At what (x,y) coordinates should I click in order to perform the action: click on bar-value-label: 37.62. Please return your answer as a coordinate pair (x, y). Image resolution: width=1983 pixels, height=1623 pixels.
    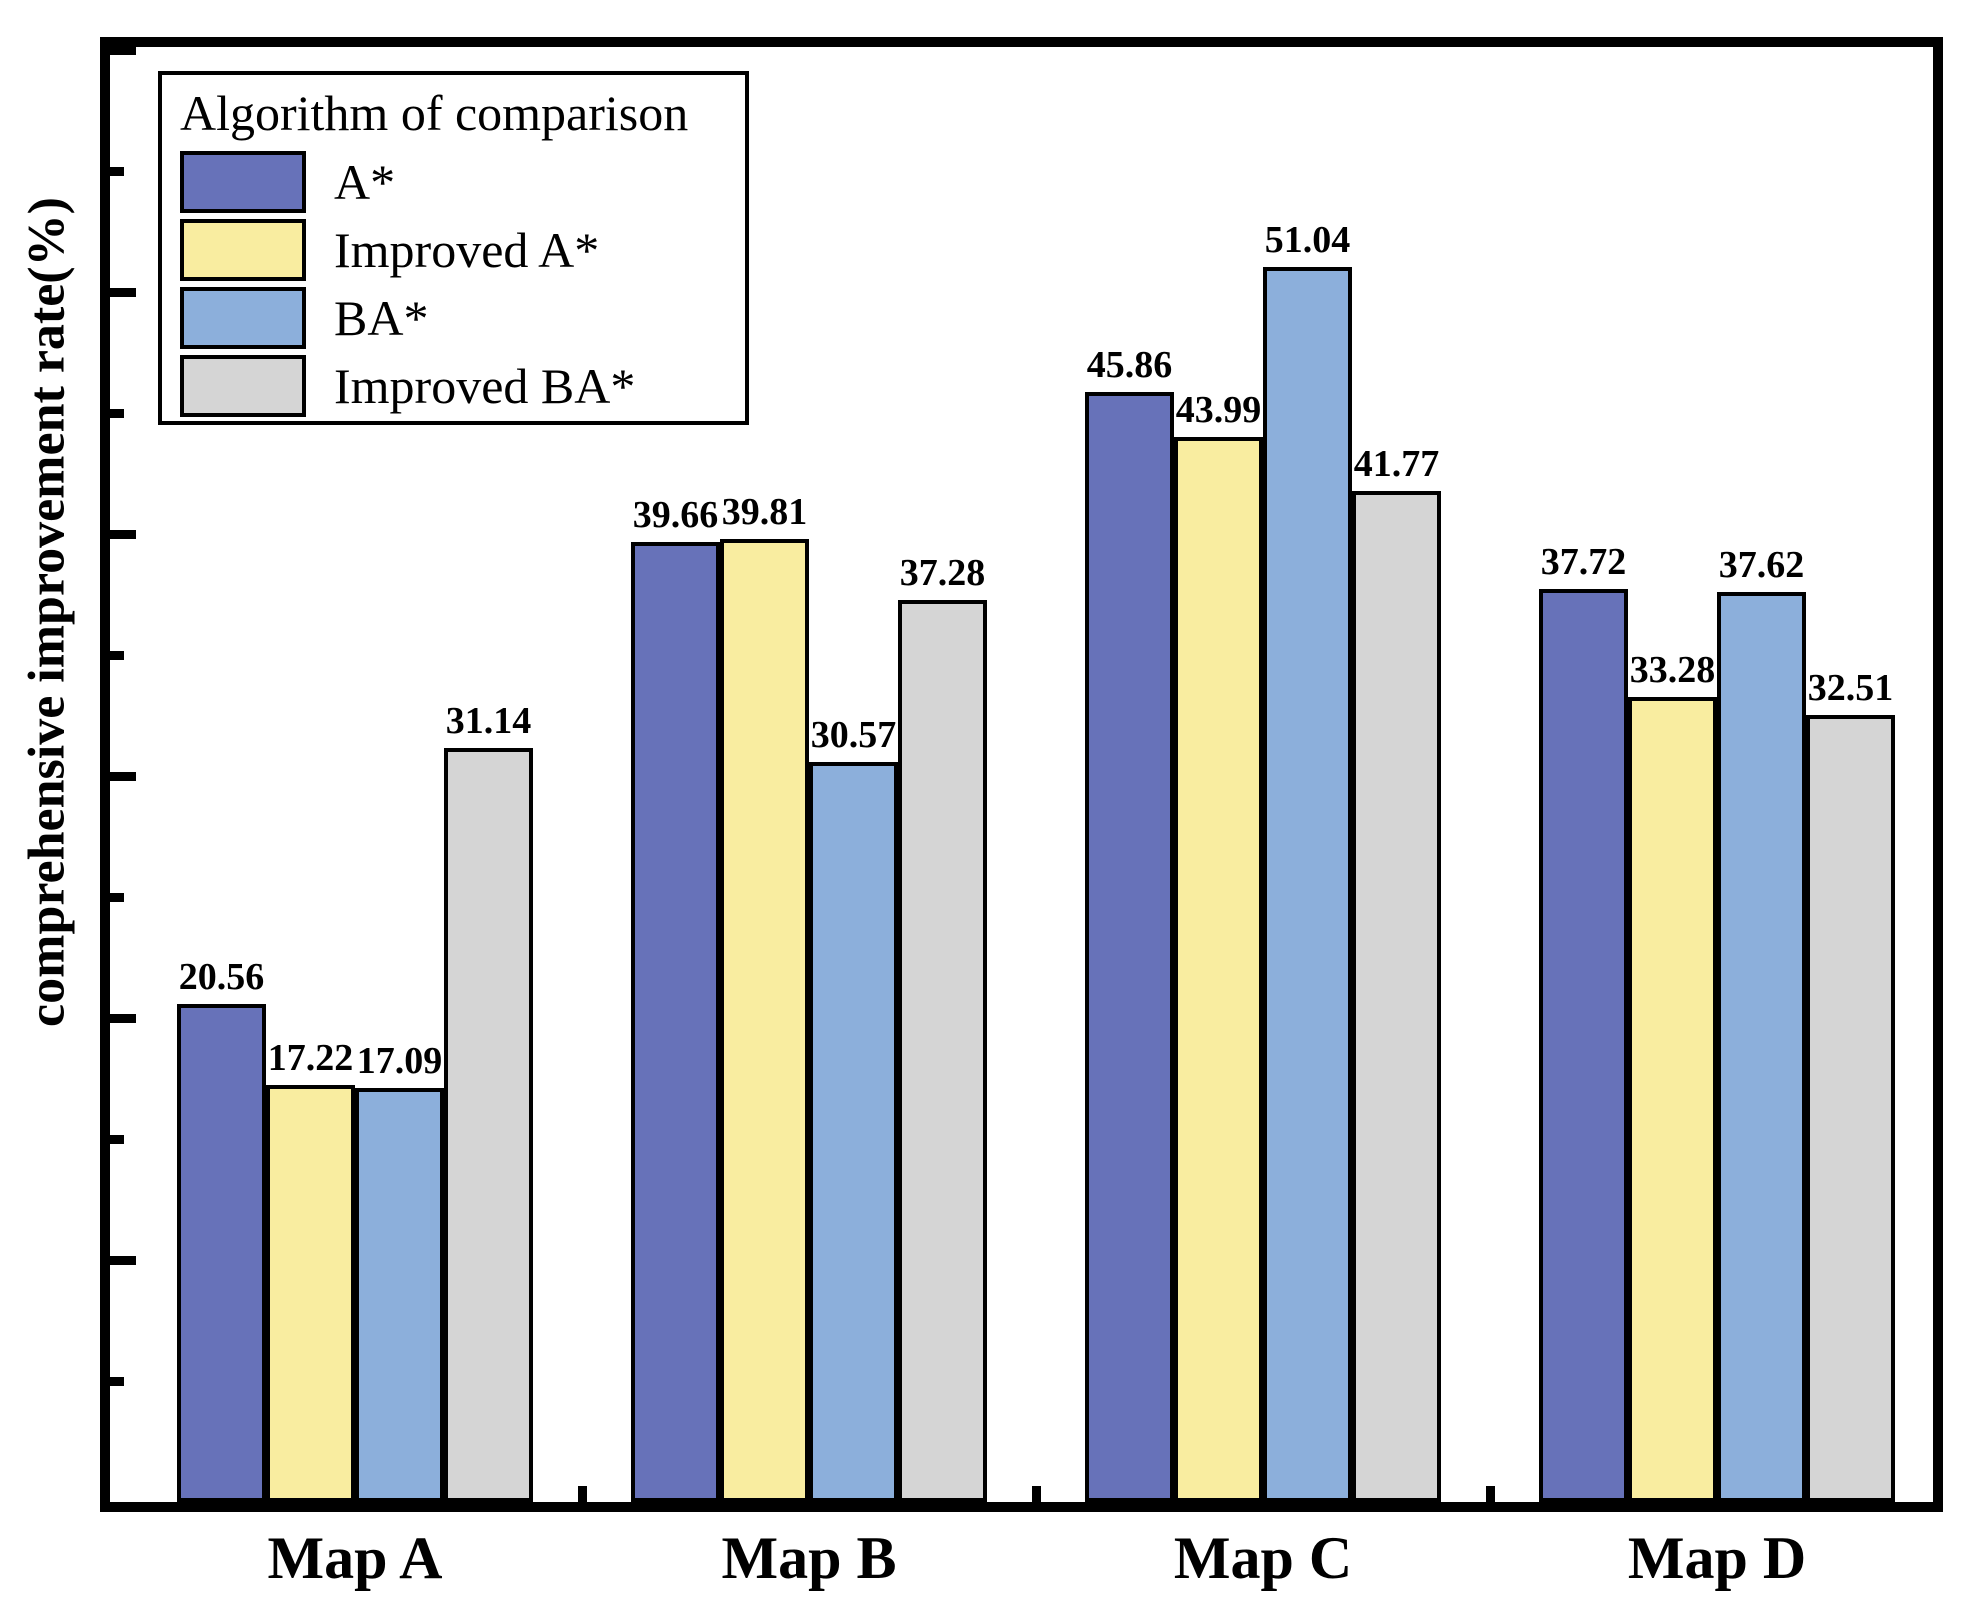
    Looking at the image, I should click on (1761, 564).